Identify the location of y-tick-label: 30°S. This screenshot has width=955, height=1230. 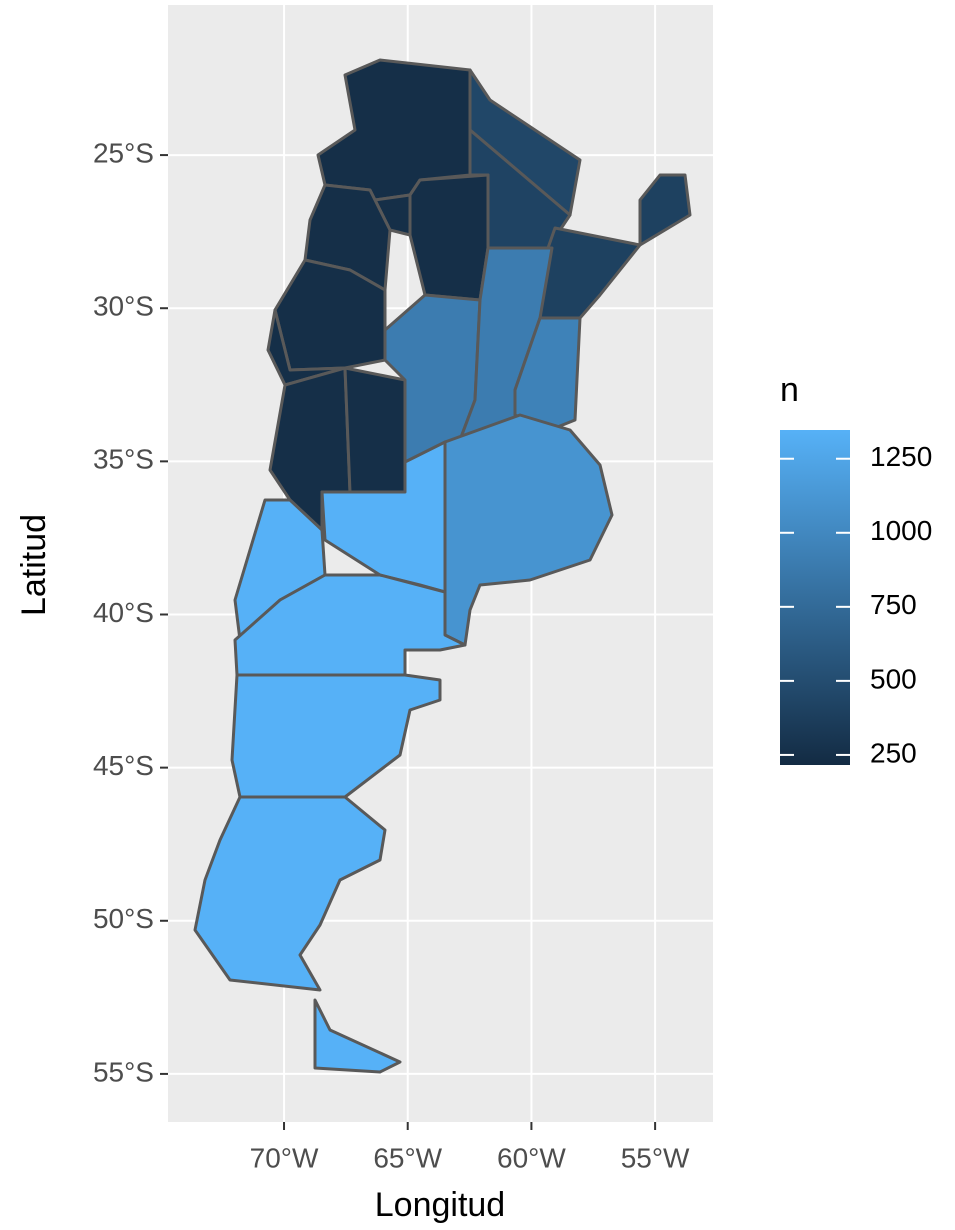
(123, 306).